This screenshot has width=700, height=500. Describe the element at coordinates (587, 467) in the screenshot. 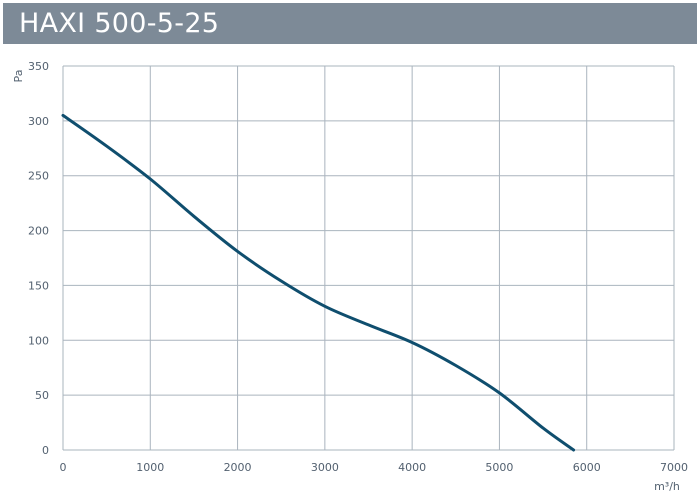

I see `x-tick-label: 6000` at that location.